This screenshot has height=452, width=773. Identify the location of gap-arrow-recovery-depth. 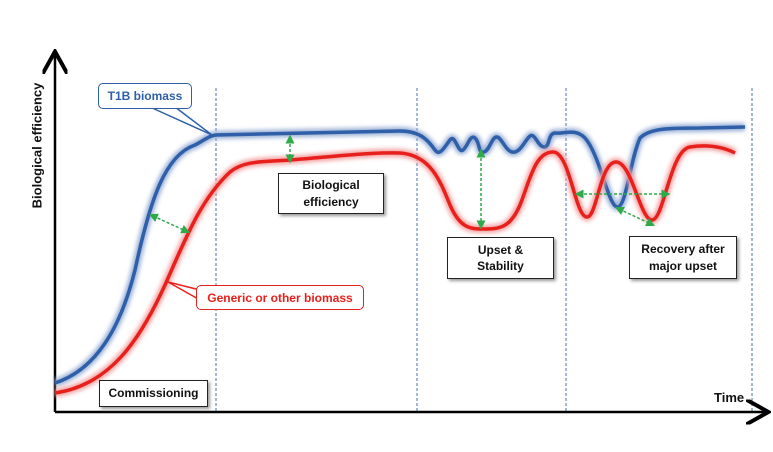
(635, 216).